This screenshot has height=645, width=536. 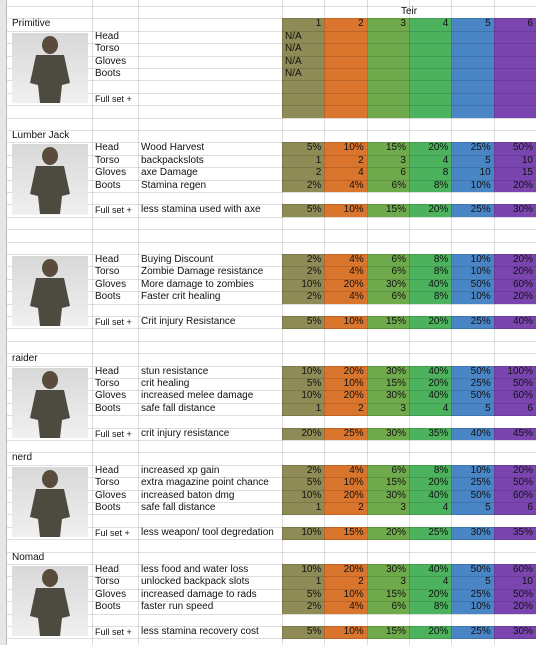 What do you see at coordinates (185, 433) in the screenshot?
I see `effect-label: crit injury resistance` at bounding box center [185, 433].